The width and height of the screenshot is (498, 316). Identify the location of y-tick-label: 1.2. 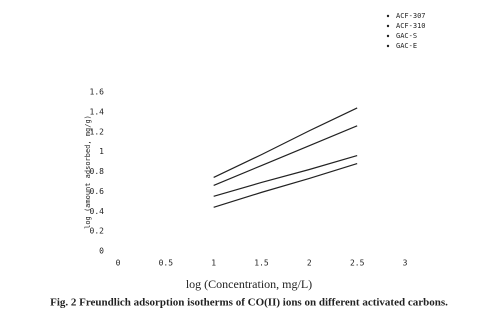
(97, 131).